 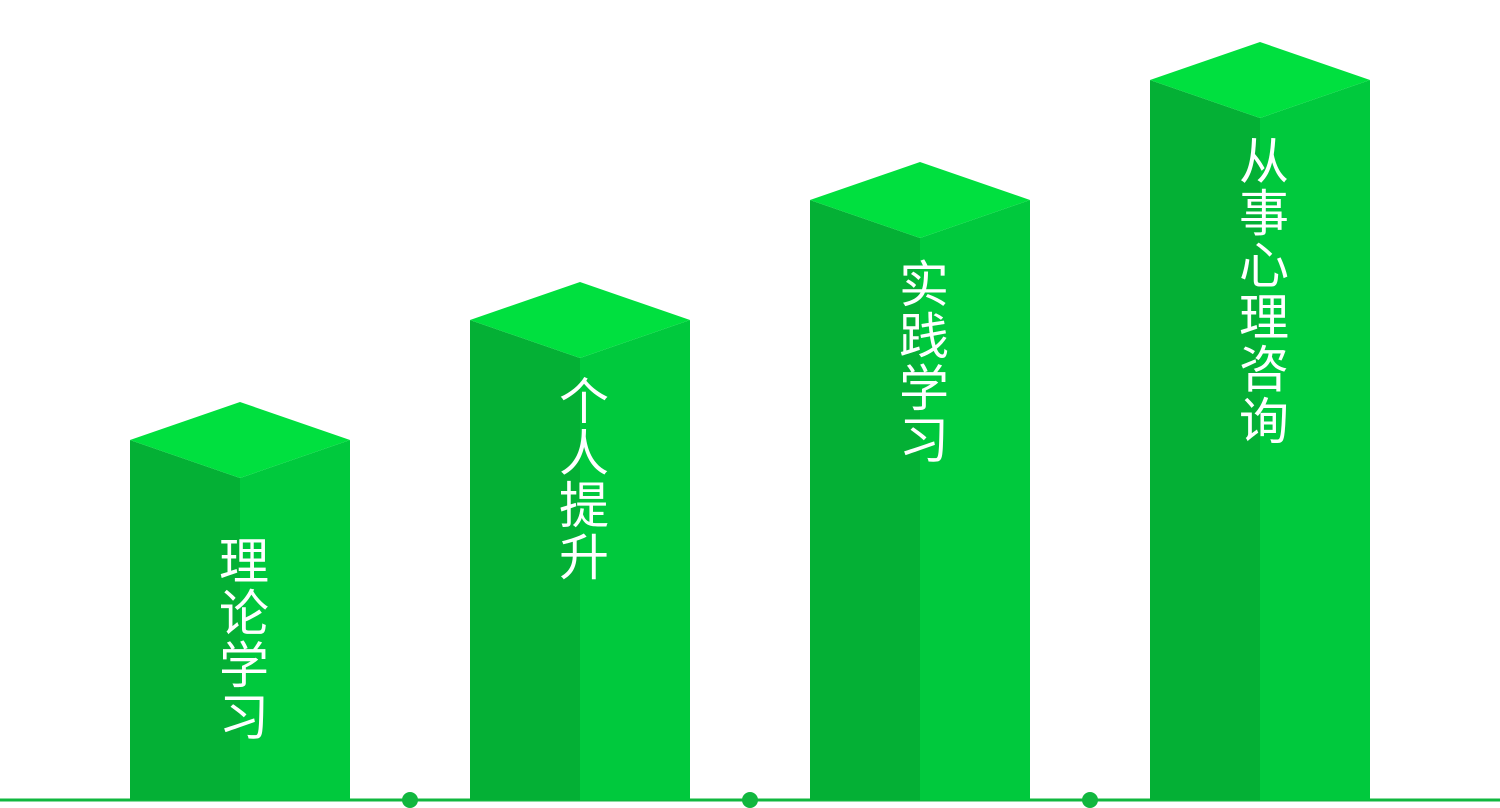 I want to click on bar-4-right-face, so click(x=1315, y=440).